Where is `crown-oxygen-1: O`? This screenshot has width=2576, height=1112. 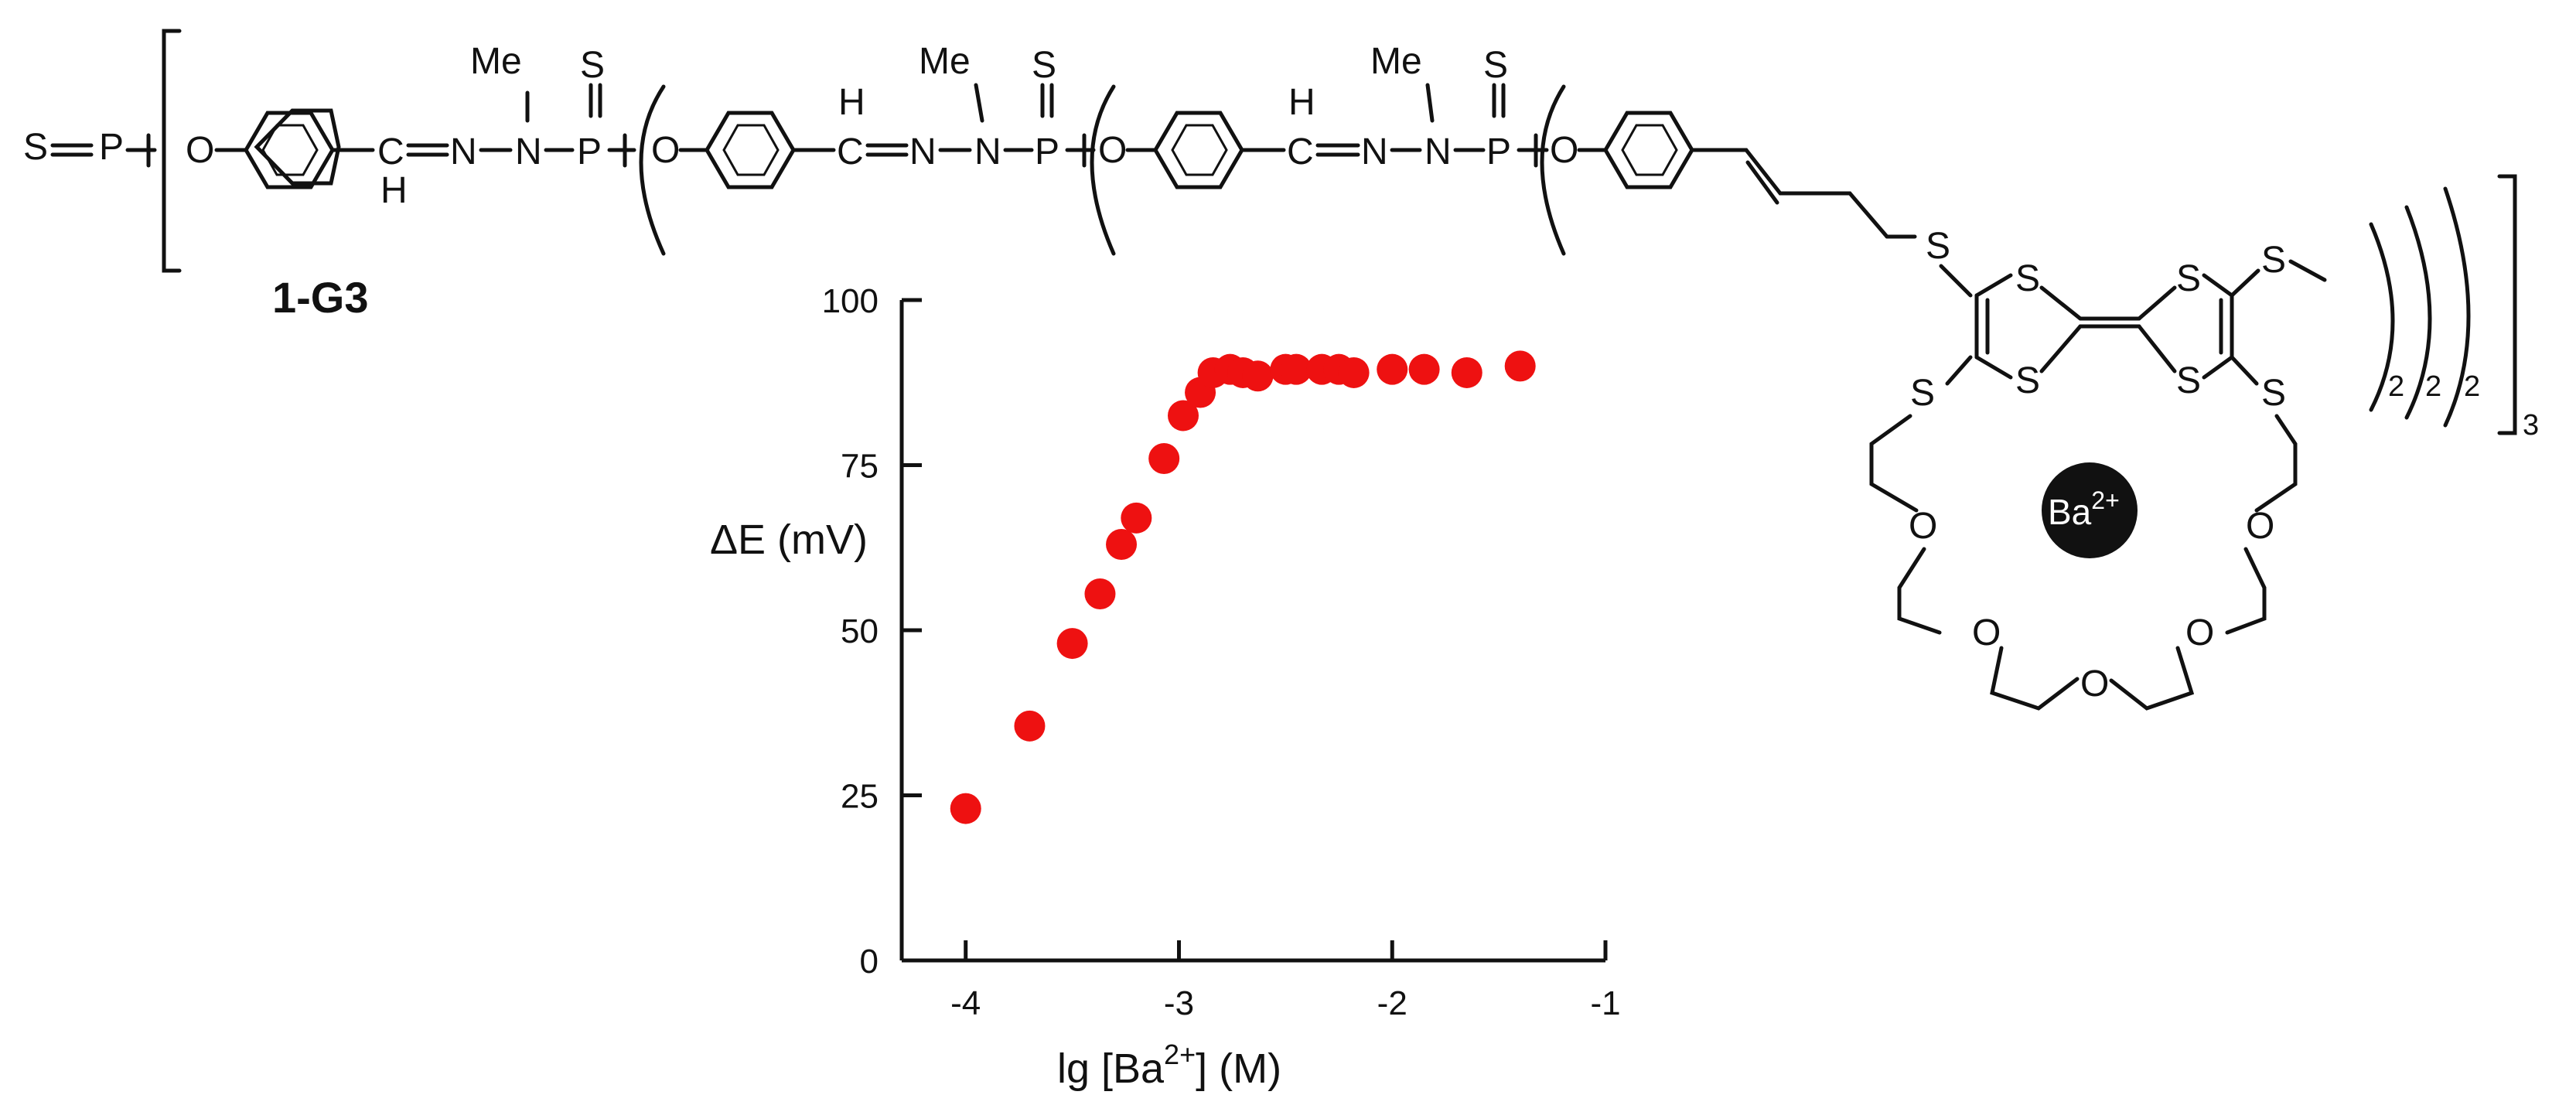 crown-oxygen-1: O is located at coordinates (1923, 526).